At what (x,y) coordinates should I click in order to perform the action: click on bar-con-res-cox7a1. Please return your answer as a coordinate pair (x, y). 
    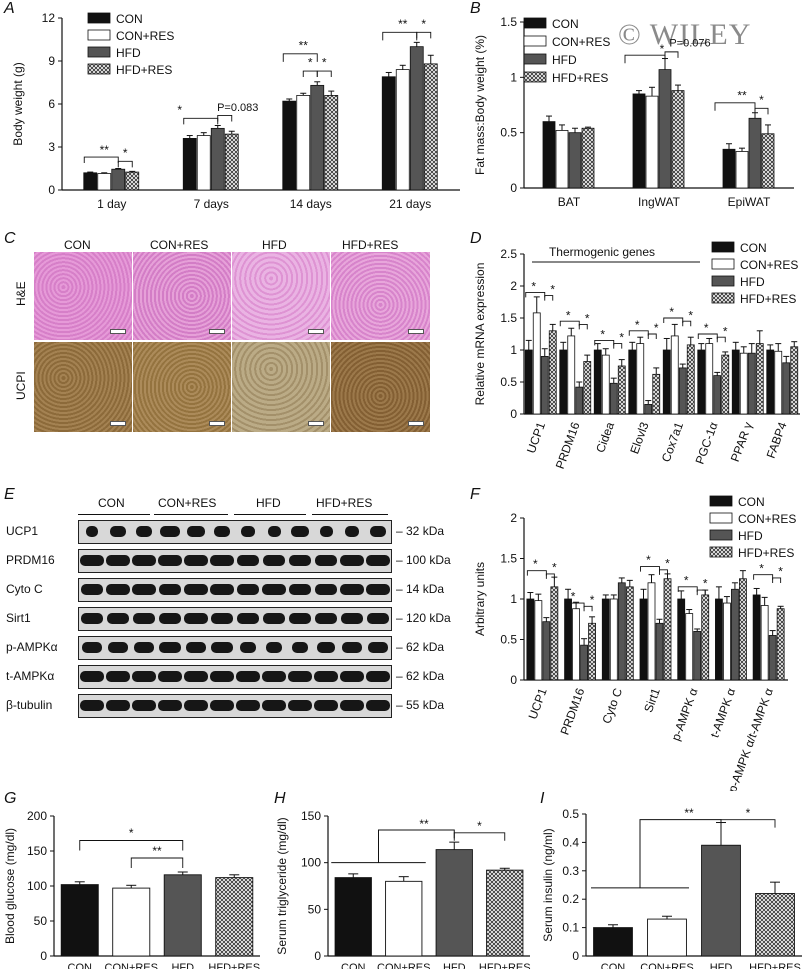
    Looking at the image, I should click on (674, 375).